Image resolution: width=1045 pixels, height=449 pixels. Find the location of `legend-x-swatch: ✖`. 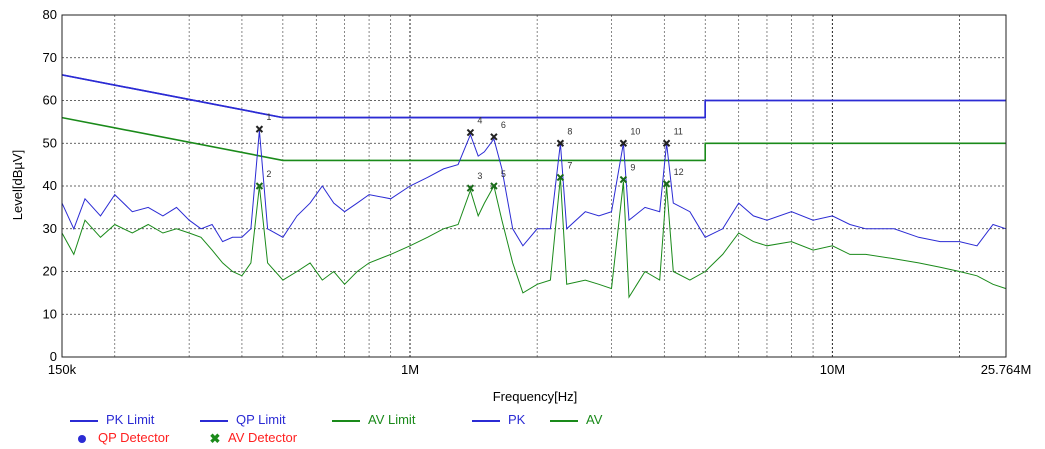

legend-x-swatch: ✖ is located at coordinates (215, 438).